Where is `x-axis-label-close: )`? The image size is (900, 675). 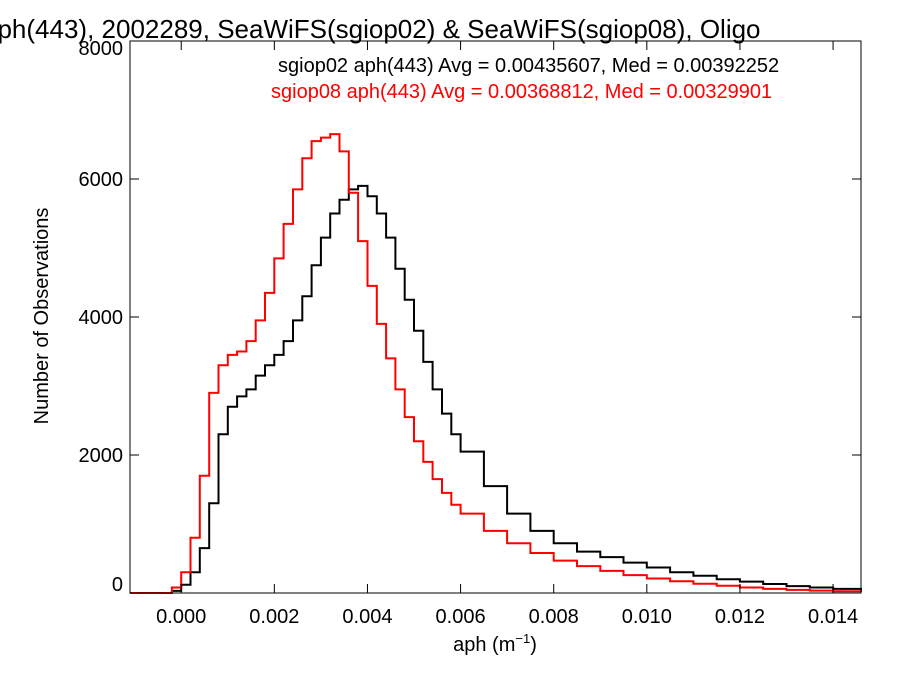 x-axis-label-close: ) is located at coordinates (533, 645).